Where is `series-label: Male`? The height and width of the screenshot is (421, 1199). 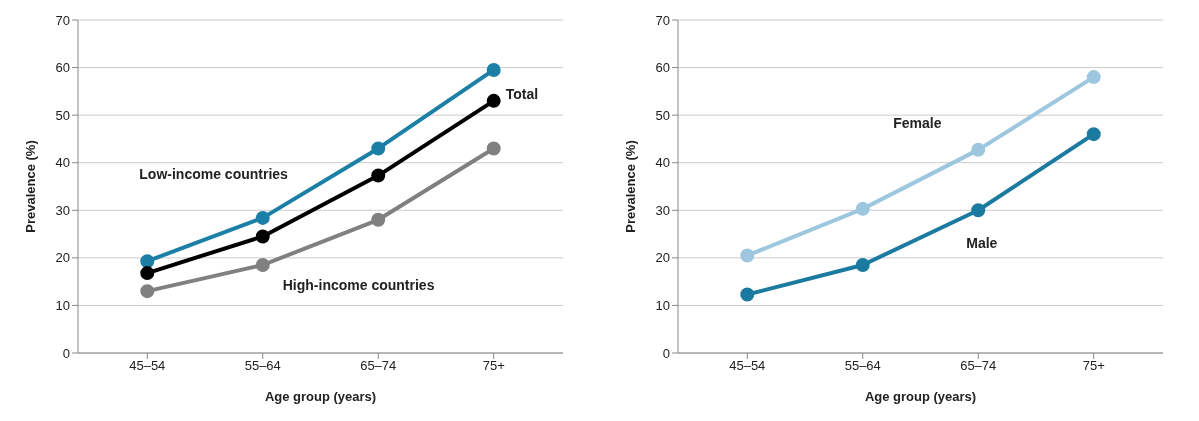 series-label: Male is located at coordinates (982, 243).